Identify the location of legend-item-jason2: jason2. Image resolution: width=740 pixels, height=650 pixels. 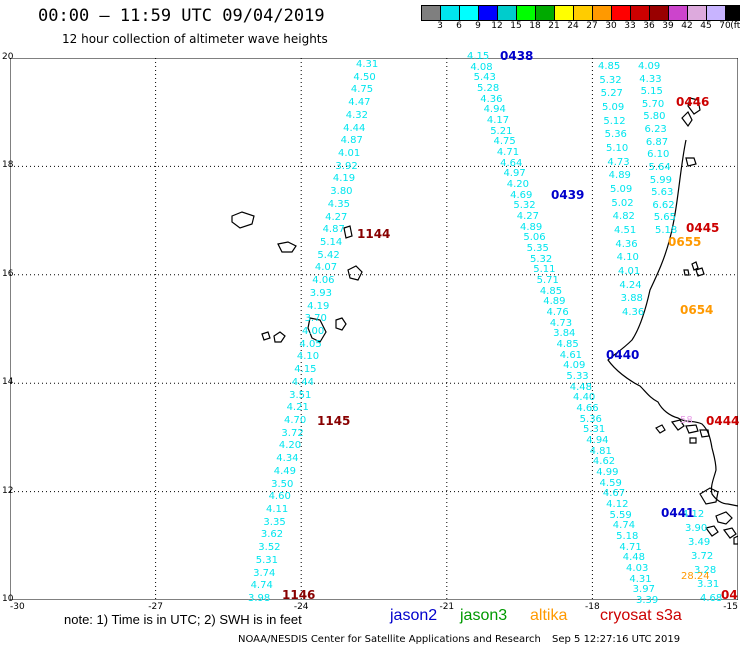
(414, 615).